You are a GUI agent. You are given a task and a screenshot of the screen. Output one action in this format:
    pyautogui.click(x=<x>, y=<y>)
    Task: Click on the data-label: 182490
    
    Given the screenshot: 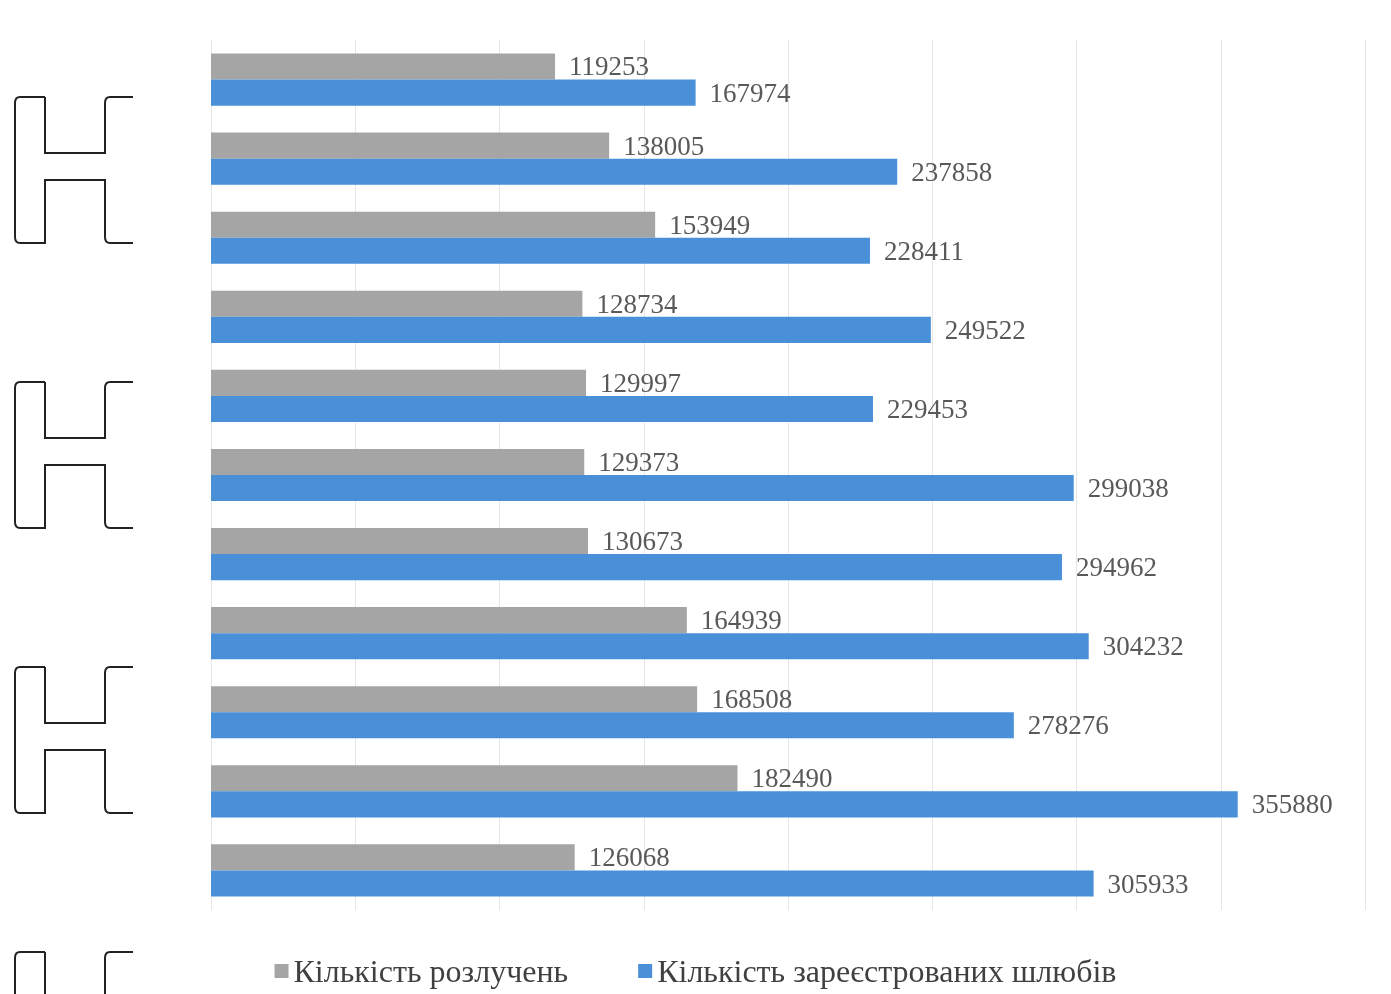 What is the action you would take?
    pyautogui.click(x=792, y=778)
    